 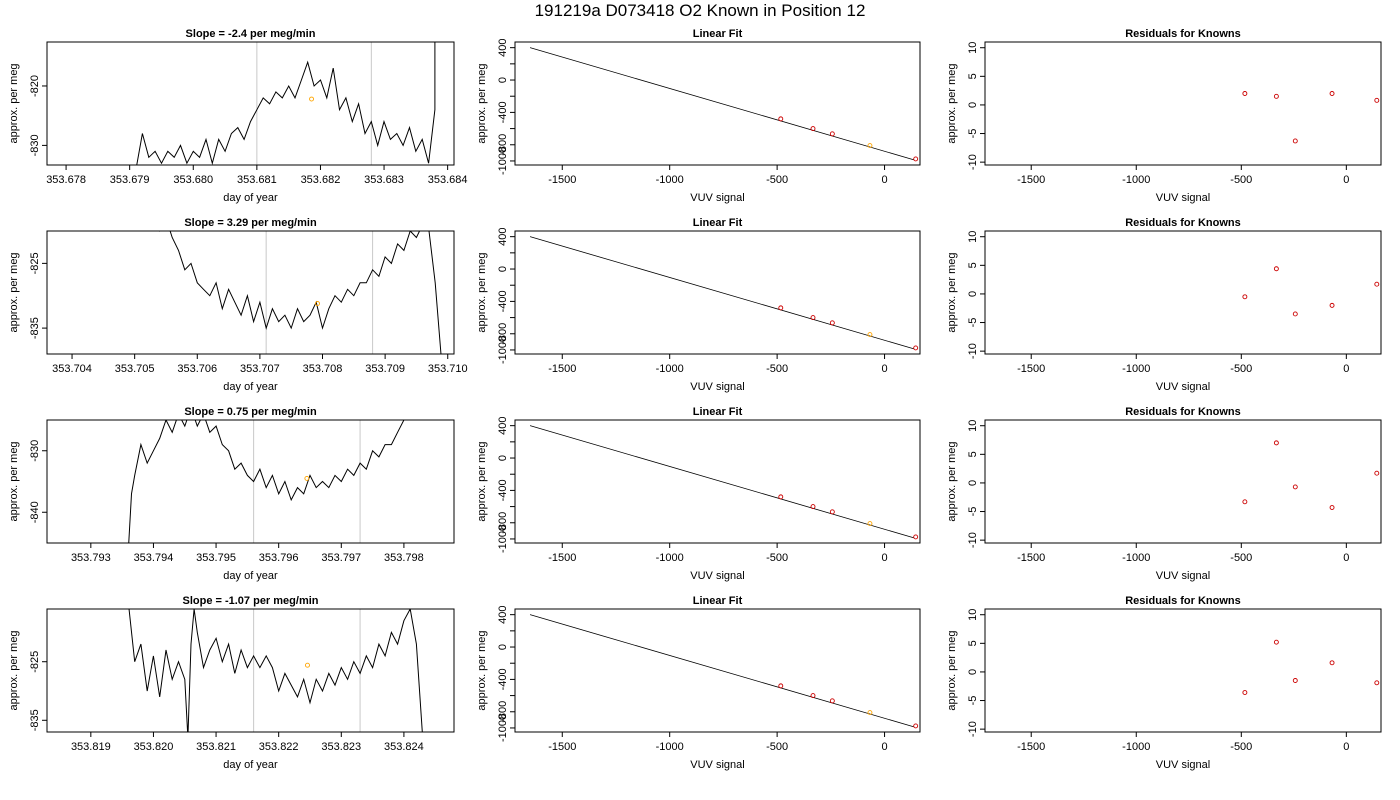 What do you see at coordinates (35, 145) in the screenshot?
I see `y-tick-label: -830` at bounding box center [35, 145].